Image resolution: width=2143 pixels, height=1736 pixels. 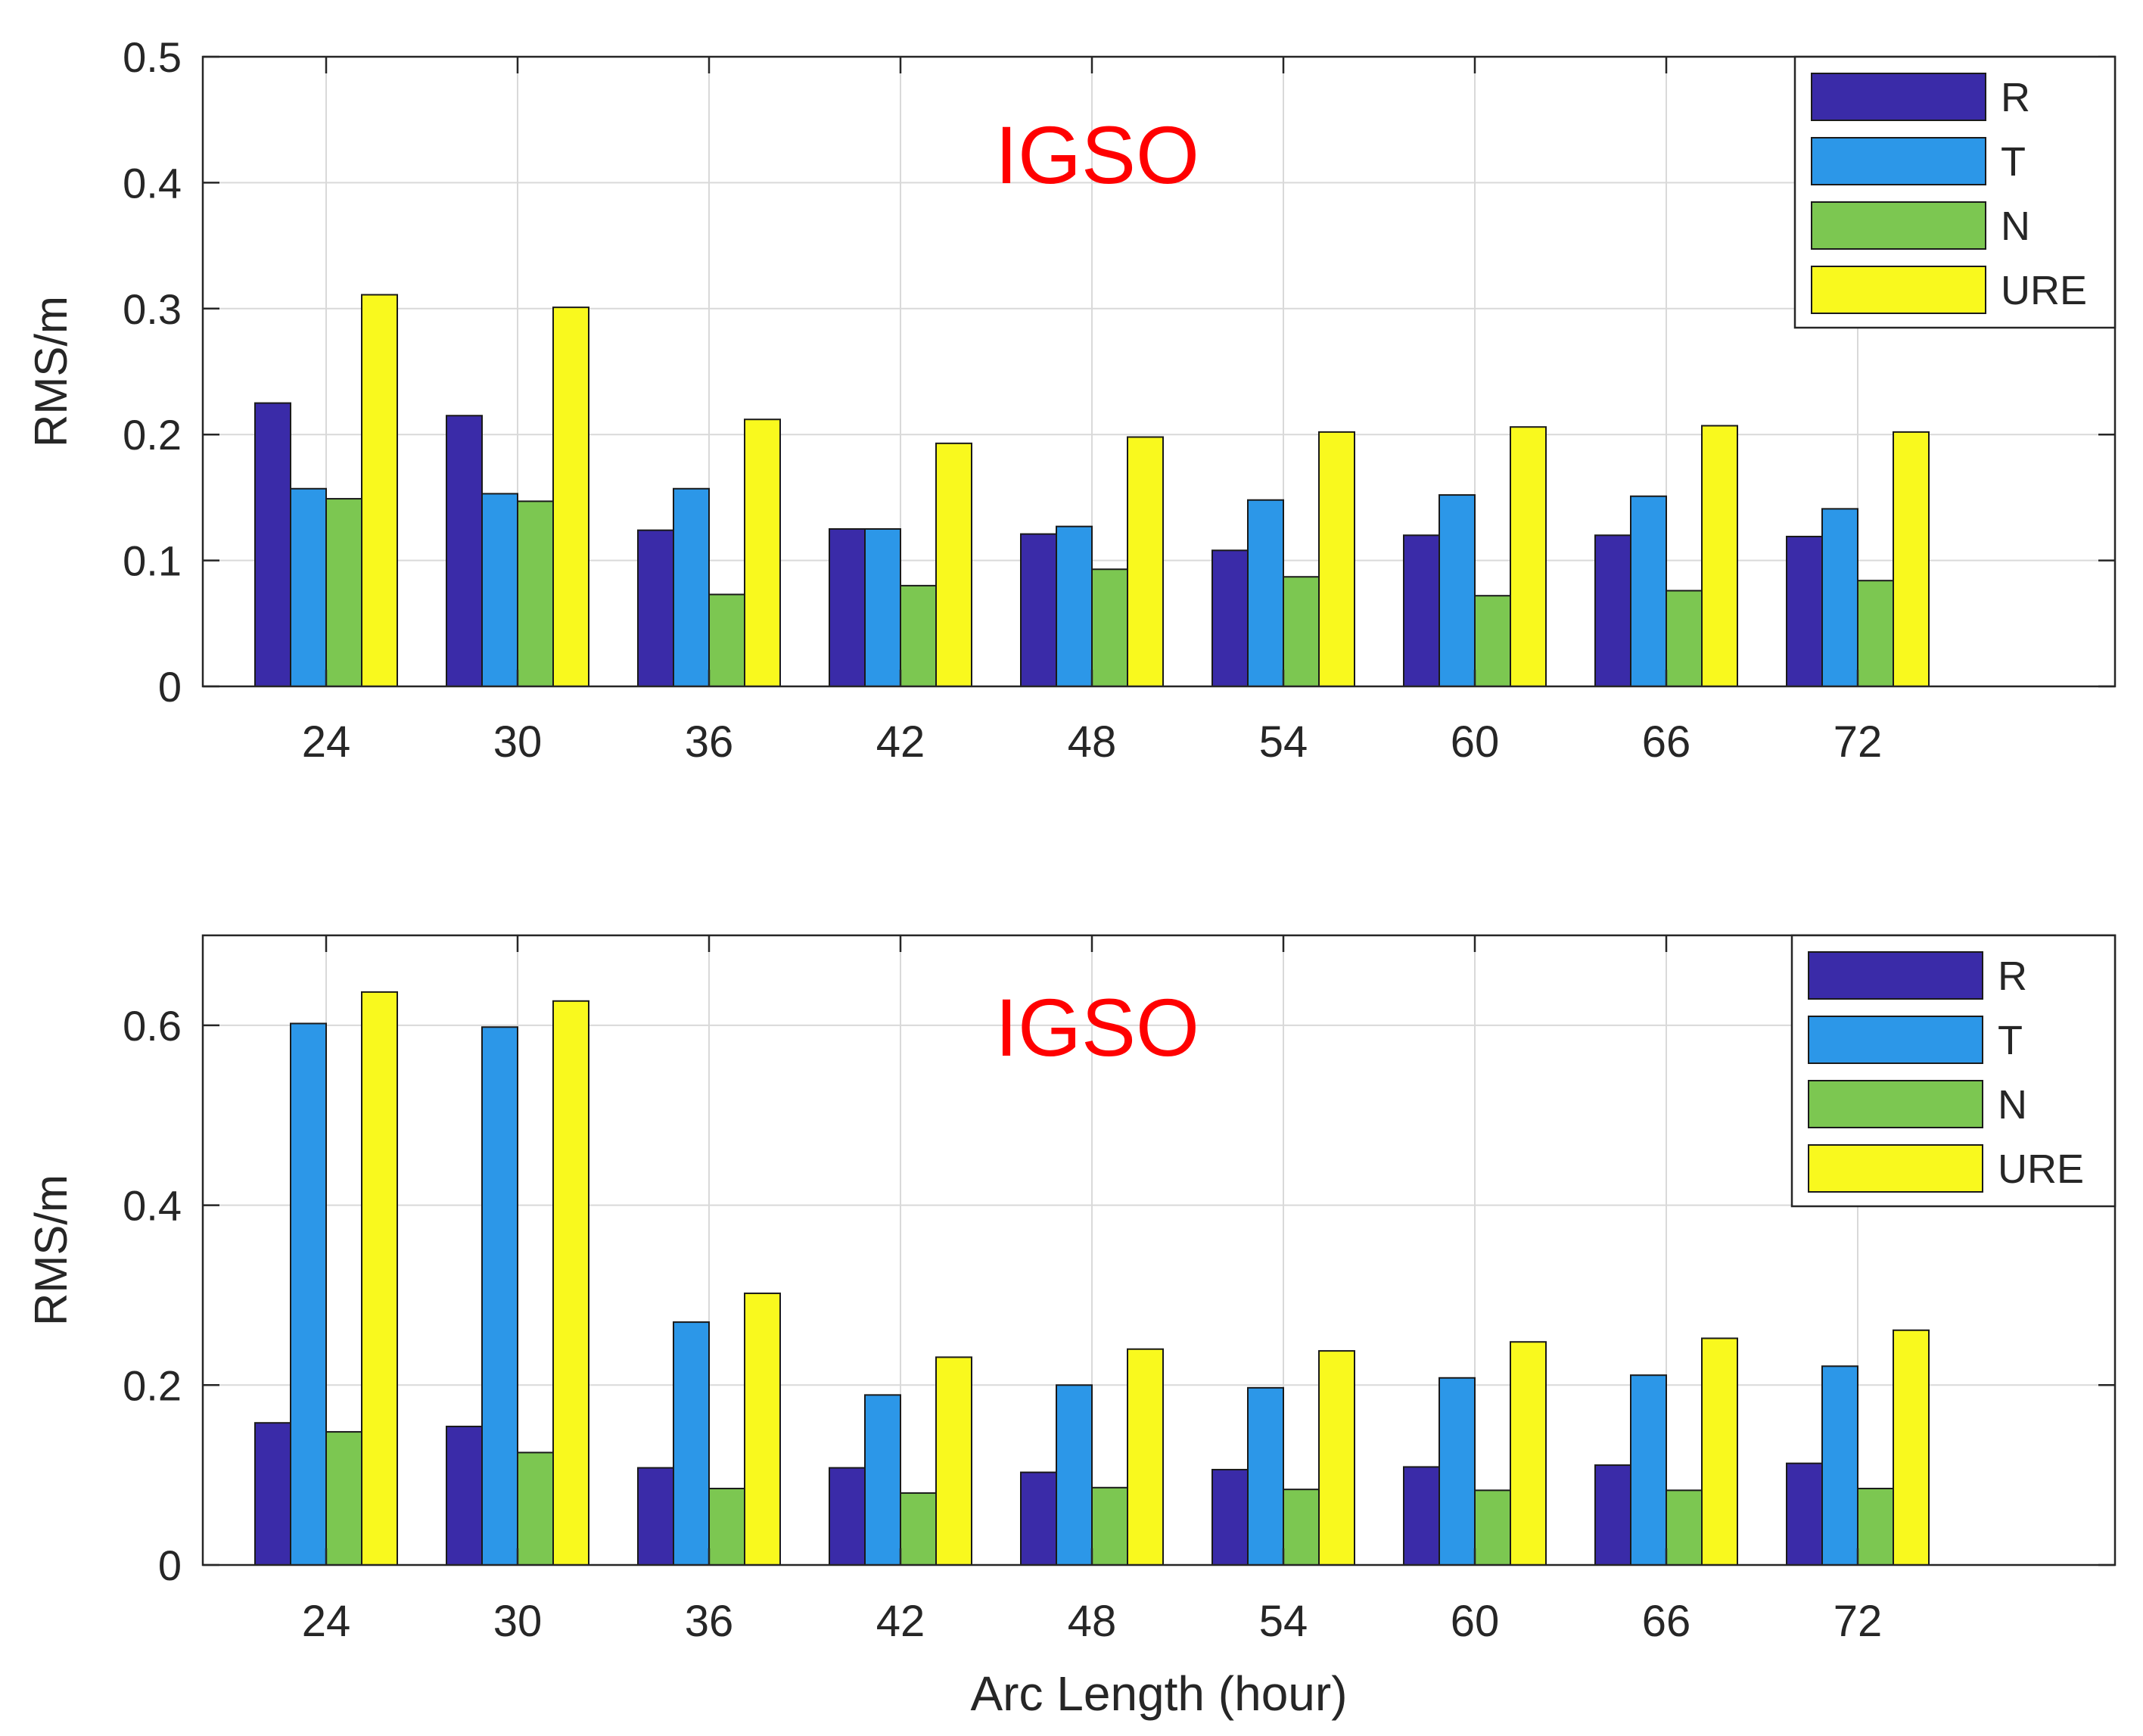 I want to click on x-tick-label: 30, so click(x=518, y=1621).